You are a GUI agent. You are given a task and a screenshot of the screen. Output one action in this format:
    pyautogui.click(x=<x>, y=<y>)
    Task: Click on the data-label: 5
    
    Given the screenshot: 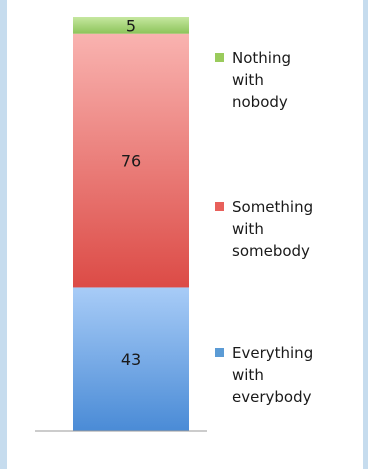 What is the action you would take?
    pyautogui.click(x=131, y=25)
    